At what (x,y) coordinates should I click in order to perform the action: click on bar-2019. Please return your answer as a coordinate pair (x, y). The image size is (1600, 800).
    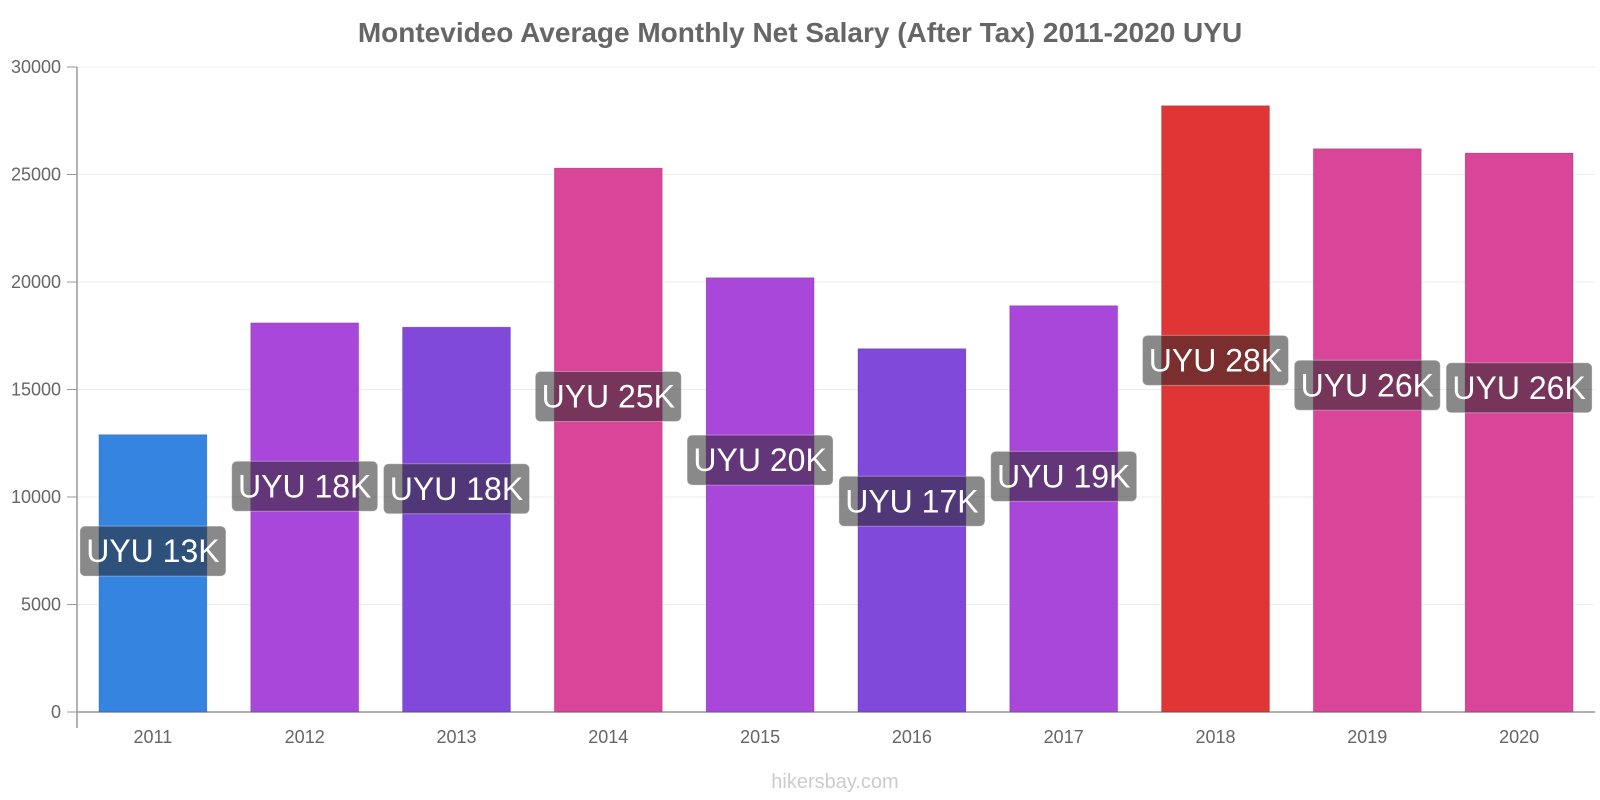
    Looking at the image, I should click on (1367, 430).